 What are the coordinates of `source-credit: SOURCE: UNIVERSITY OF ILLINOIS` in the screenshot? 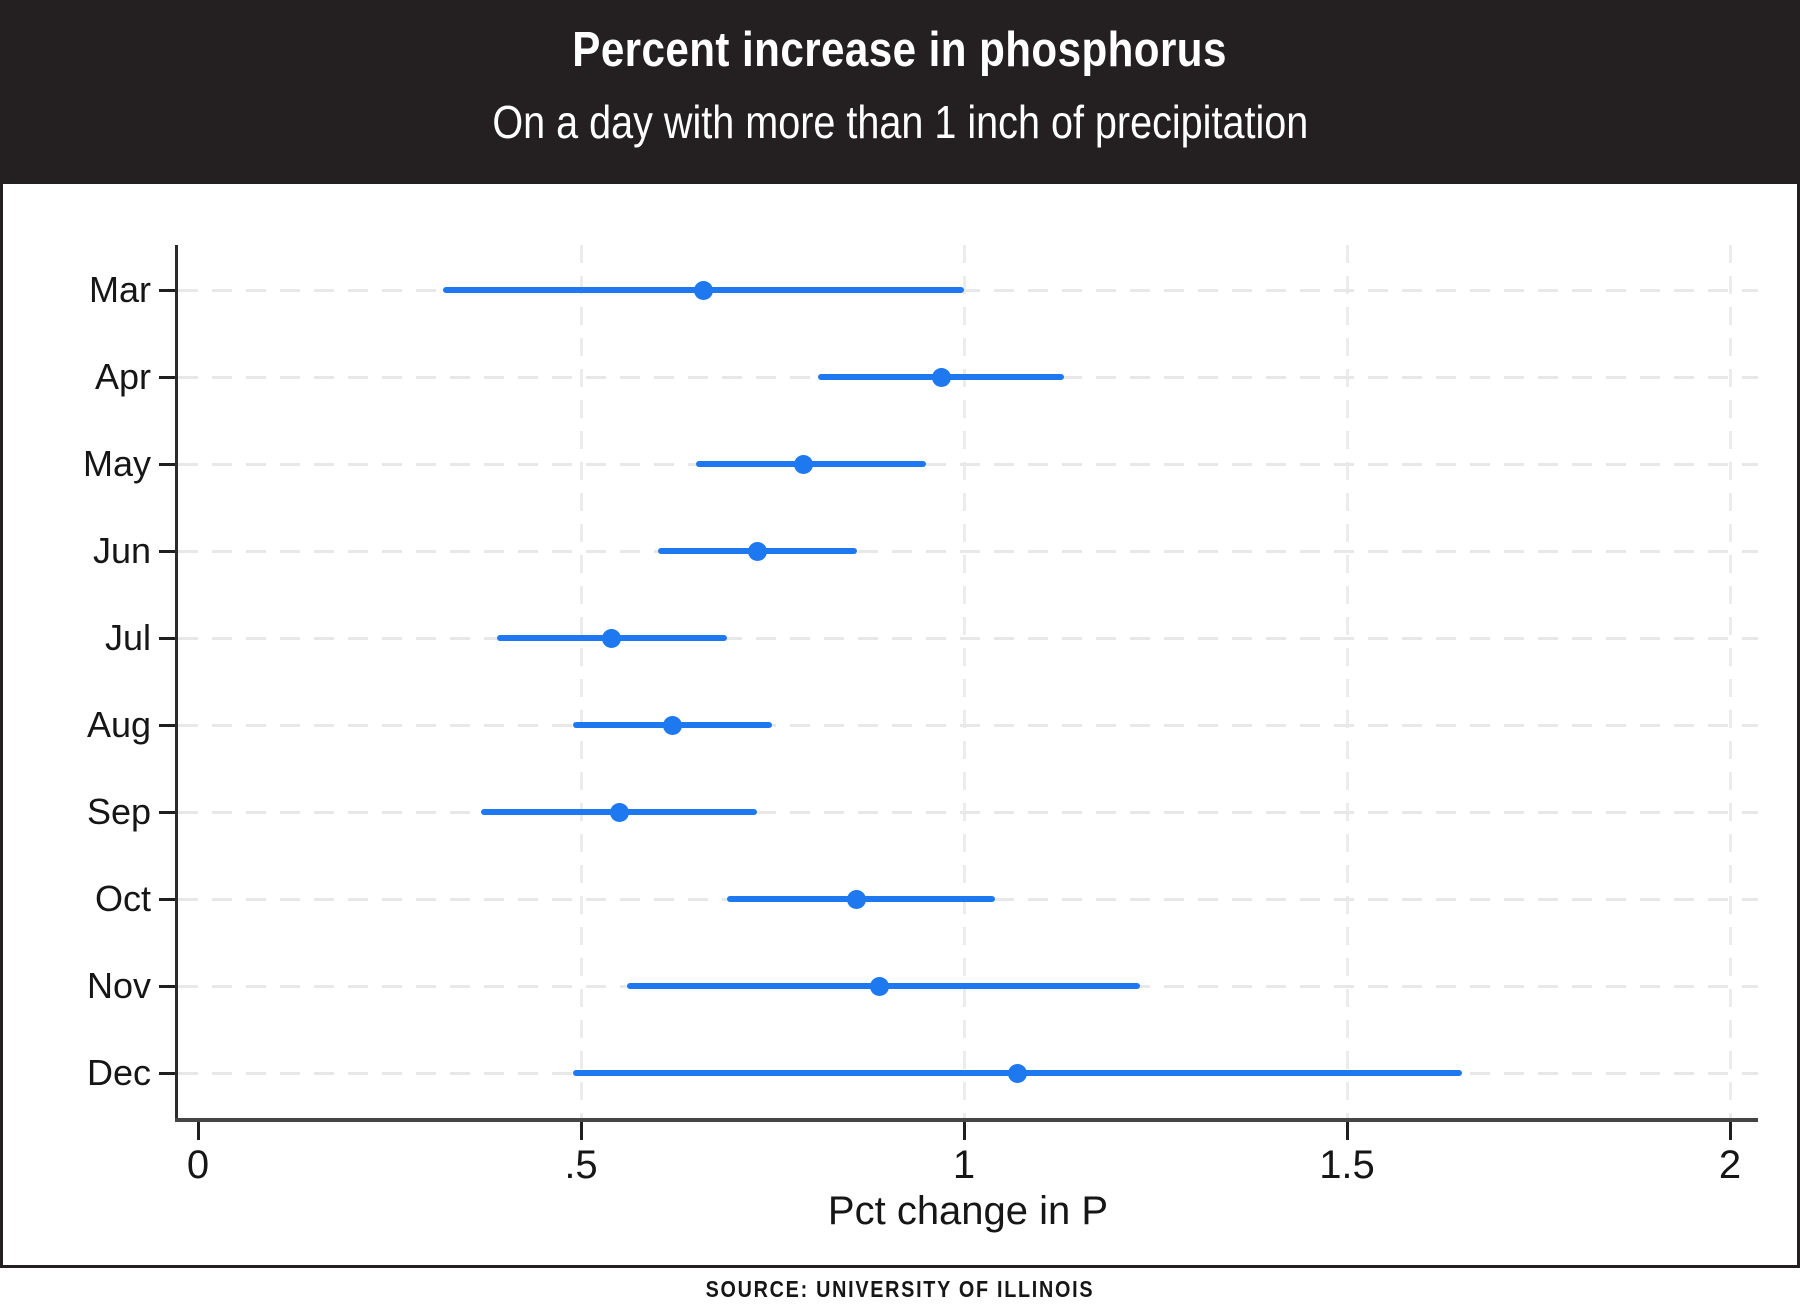 It's located at (900, 1289).